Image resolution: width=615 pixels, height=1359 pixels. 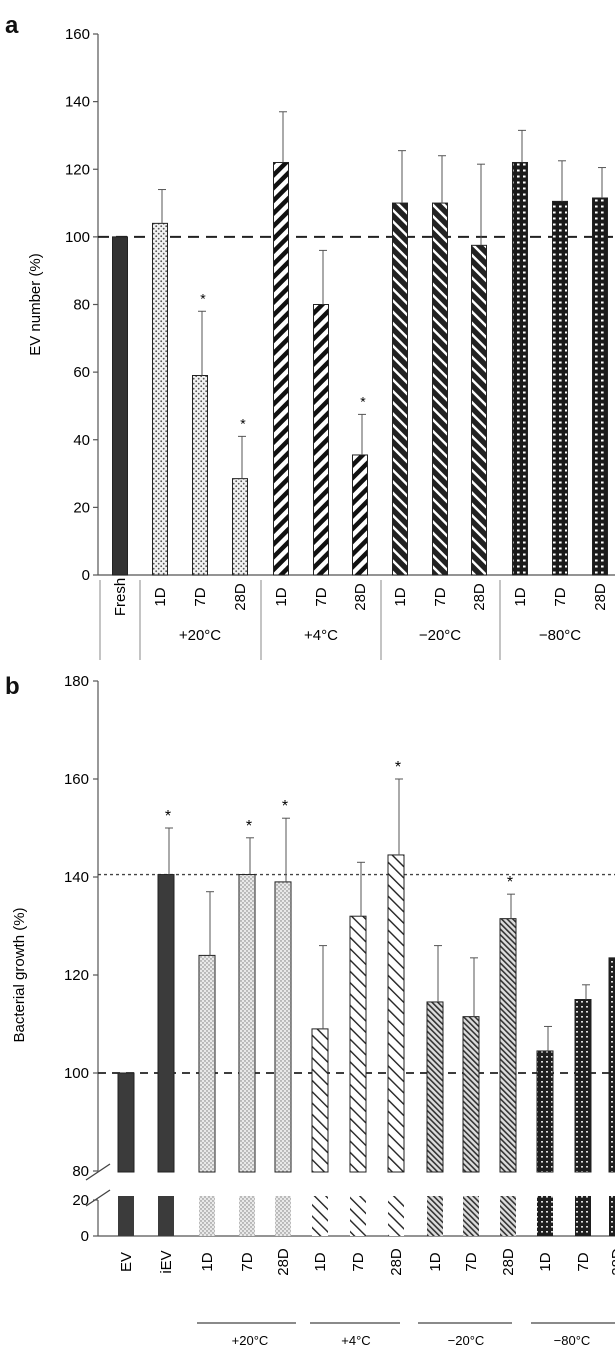 What do you see at coordinates (440, 389) in the screenshot?
I see `bar-8-7d` at bounding box center [440, 389].